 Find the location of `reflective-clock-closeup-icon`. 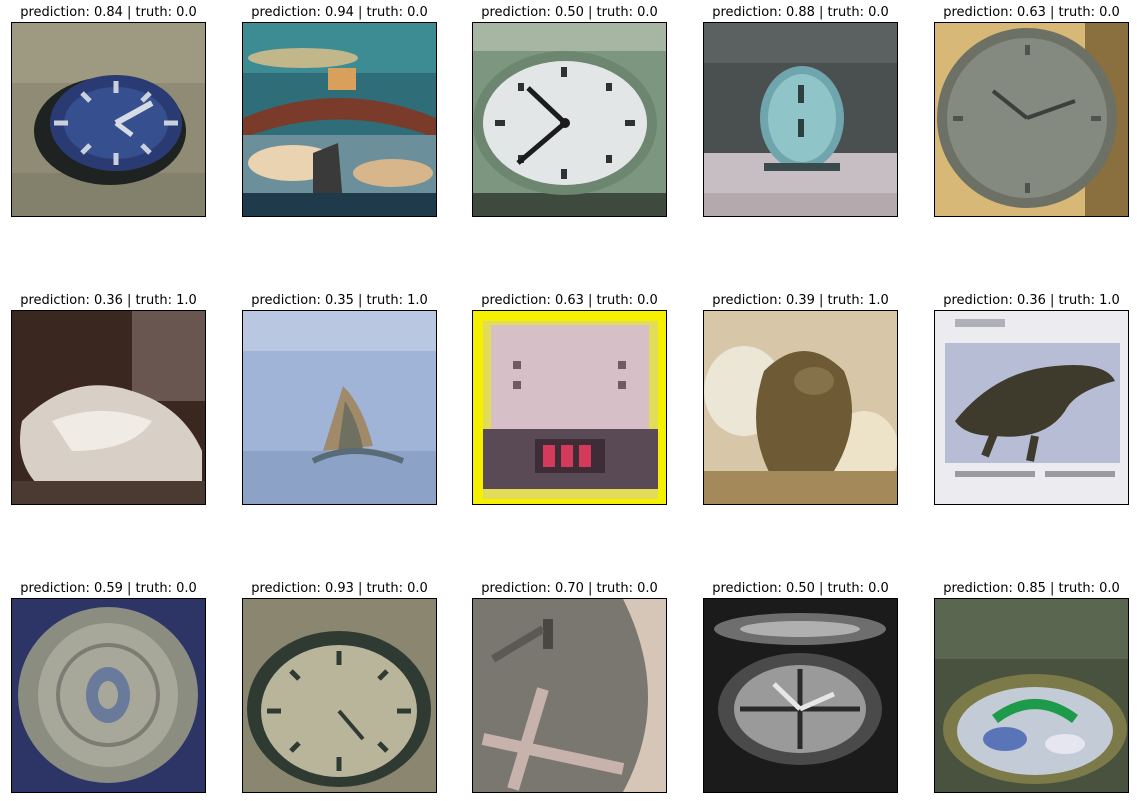

reflective-clock-closeup-icon is located at coordinates (339, 119).